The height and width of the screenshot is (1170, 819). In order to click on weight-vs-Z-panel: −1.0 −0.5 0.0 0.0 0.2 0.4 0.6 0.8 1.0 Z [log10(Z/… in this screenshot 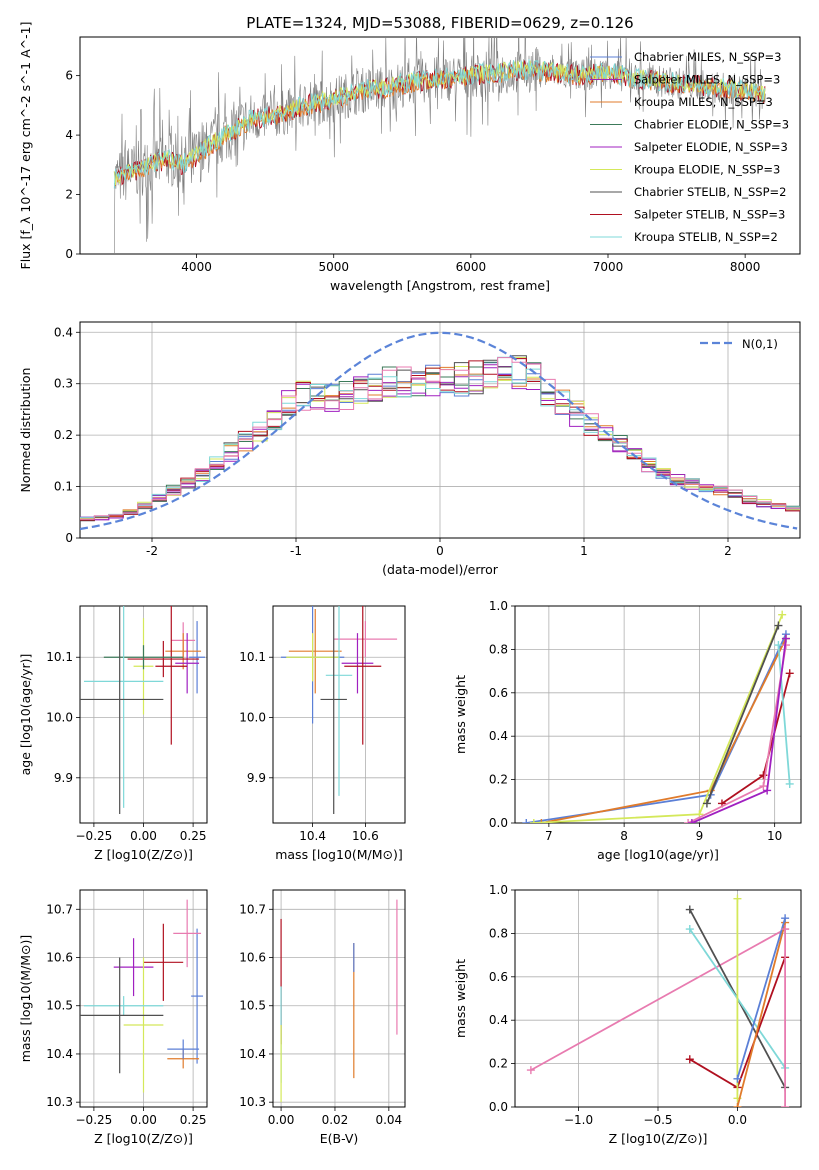, I will do `click(627, 1014)`.